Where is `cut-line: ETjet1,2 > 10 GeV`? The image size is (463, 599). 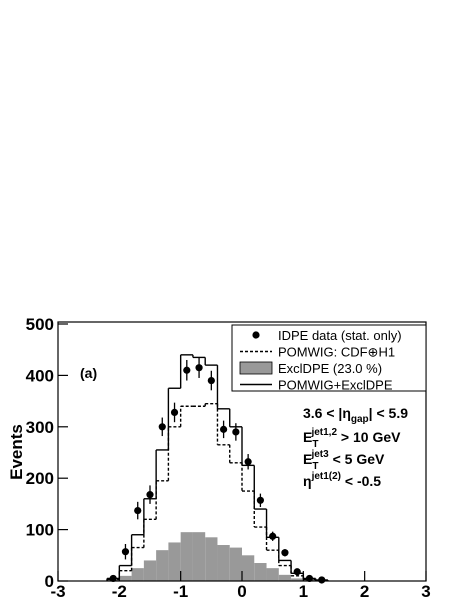 cut-line: ETjet1,2 > 10 GeV is located at coordinates (352, 438).